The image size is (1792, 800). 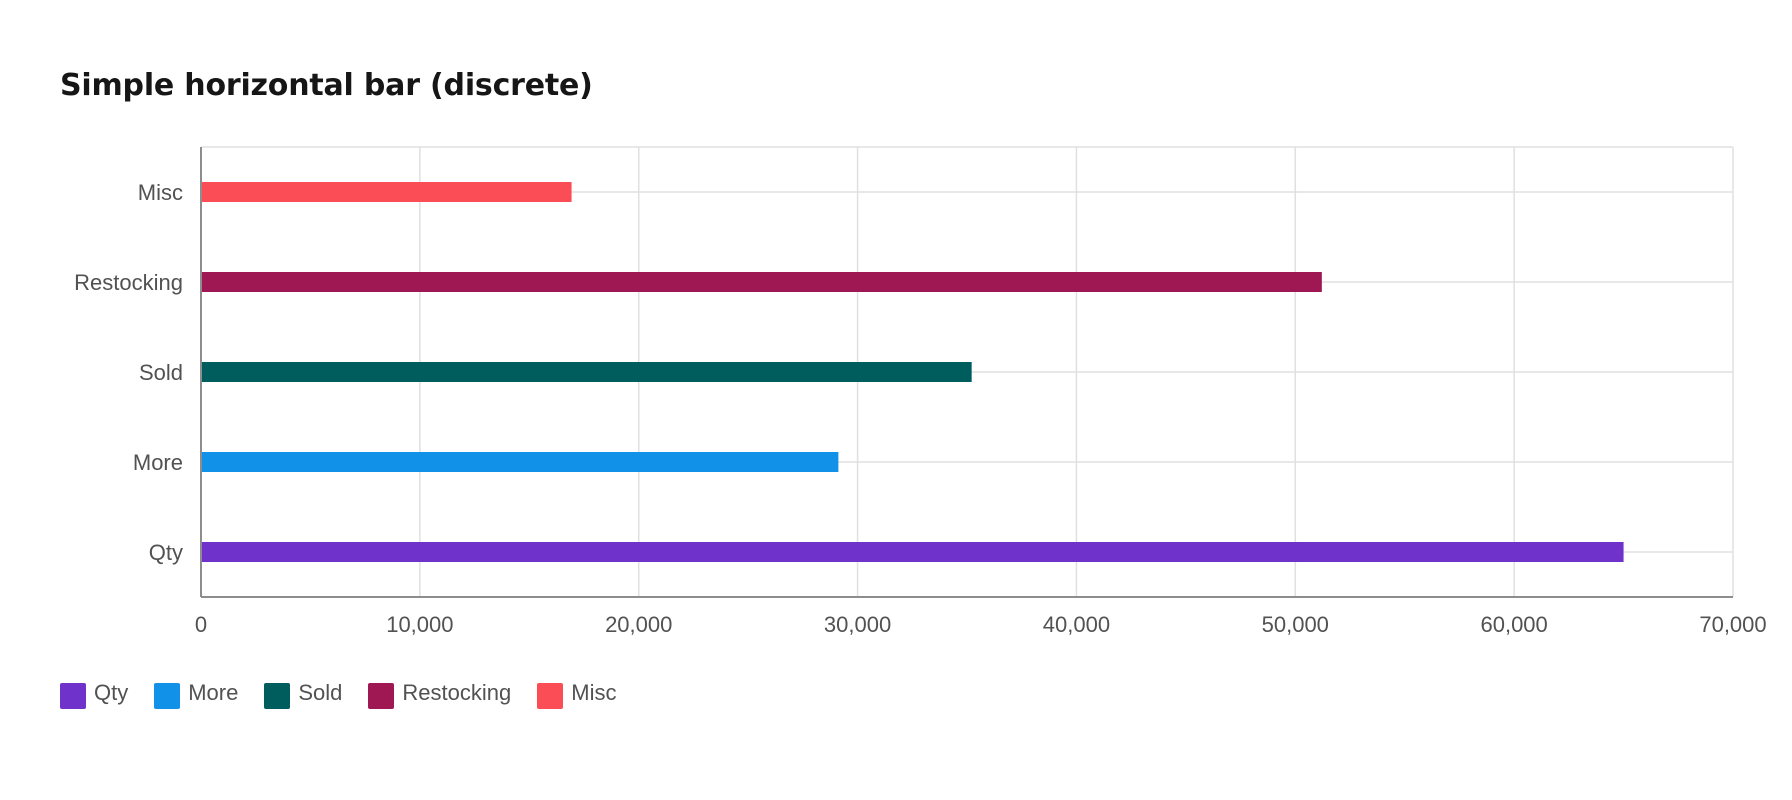 I want to click on x-tick-label: 50,000, so click(x=1295, y=624).